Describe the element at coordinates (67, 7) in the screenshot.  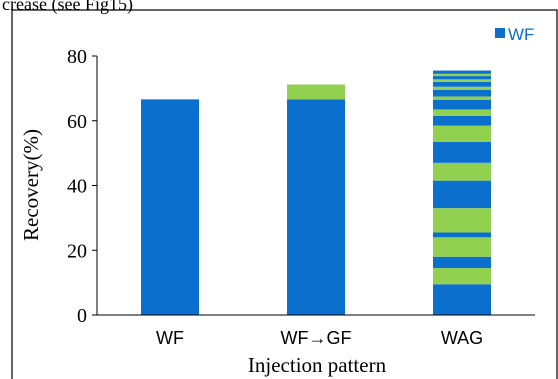
I see `page-caption-fragment: crease (see Fig15)` at that location.